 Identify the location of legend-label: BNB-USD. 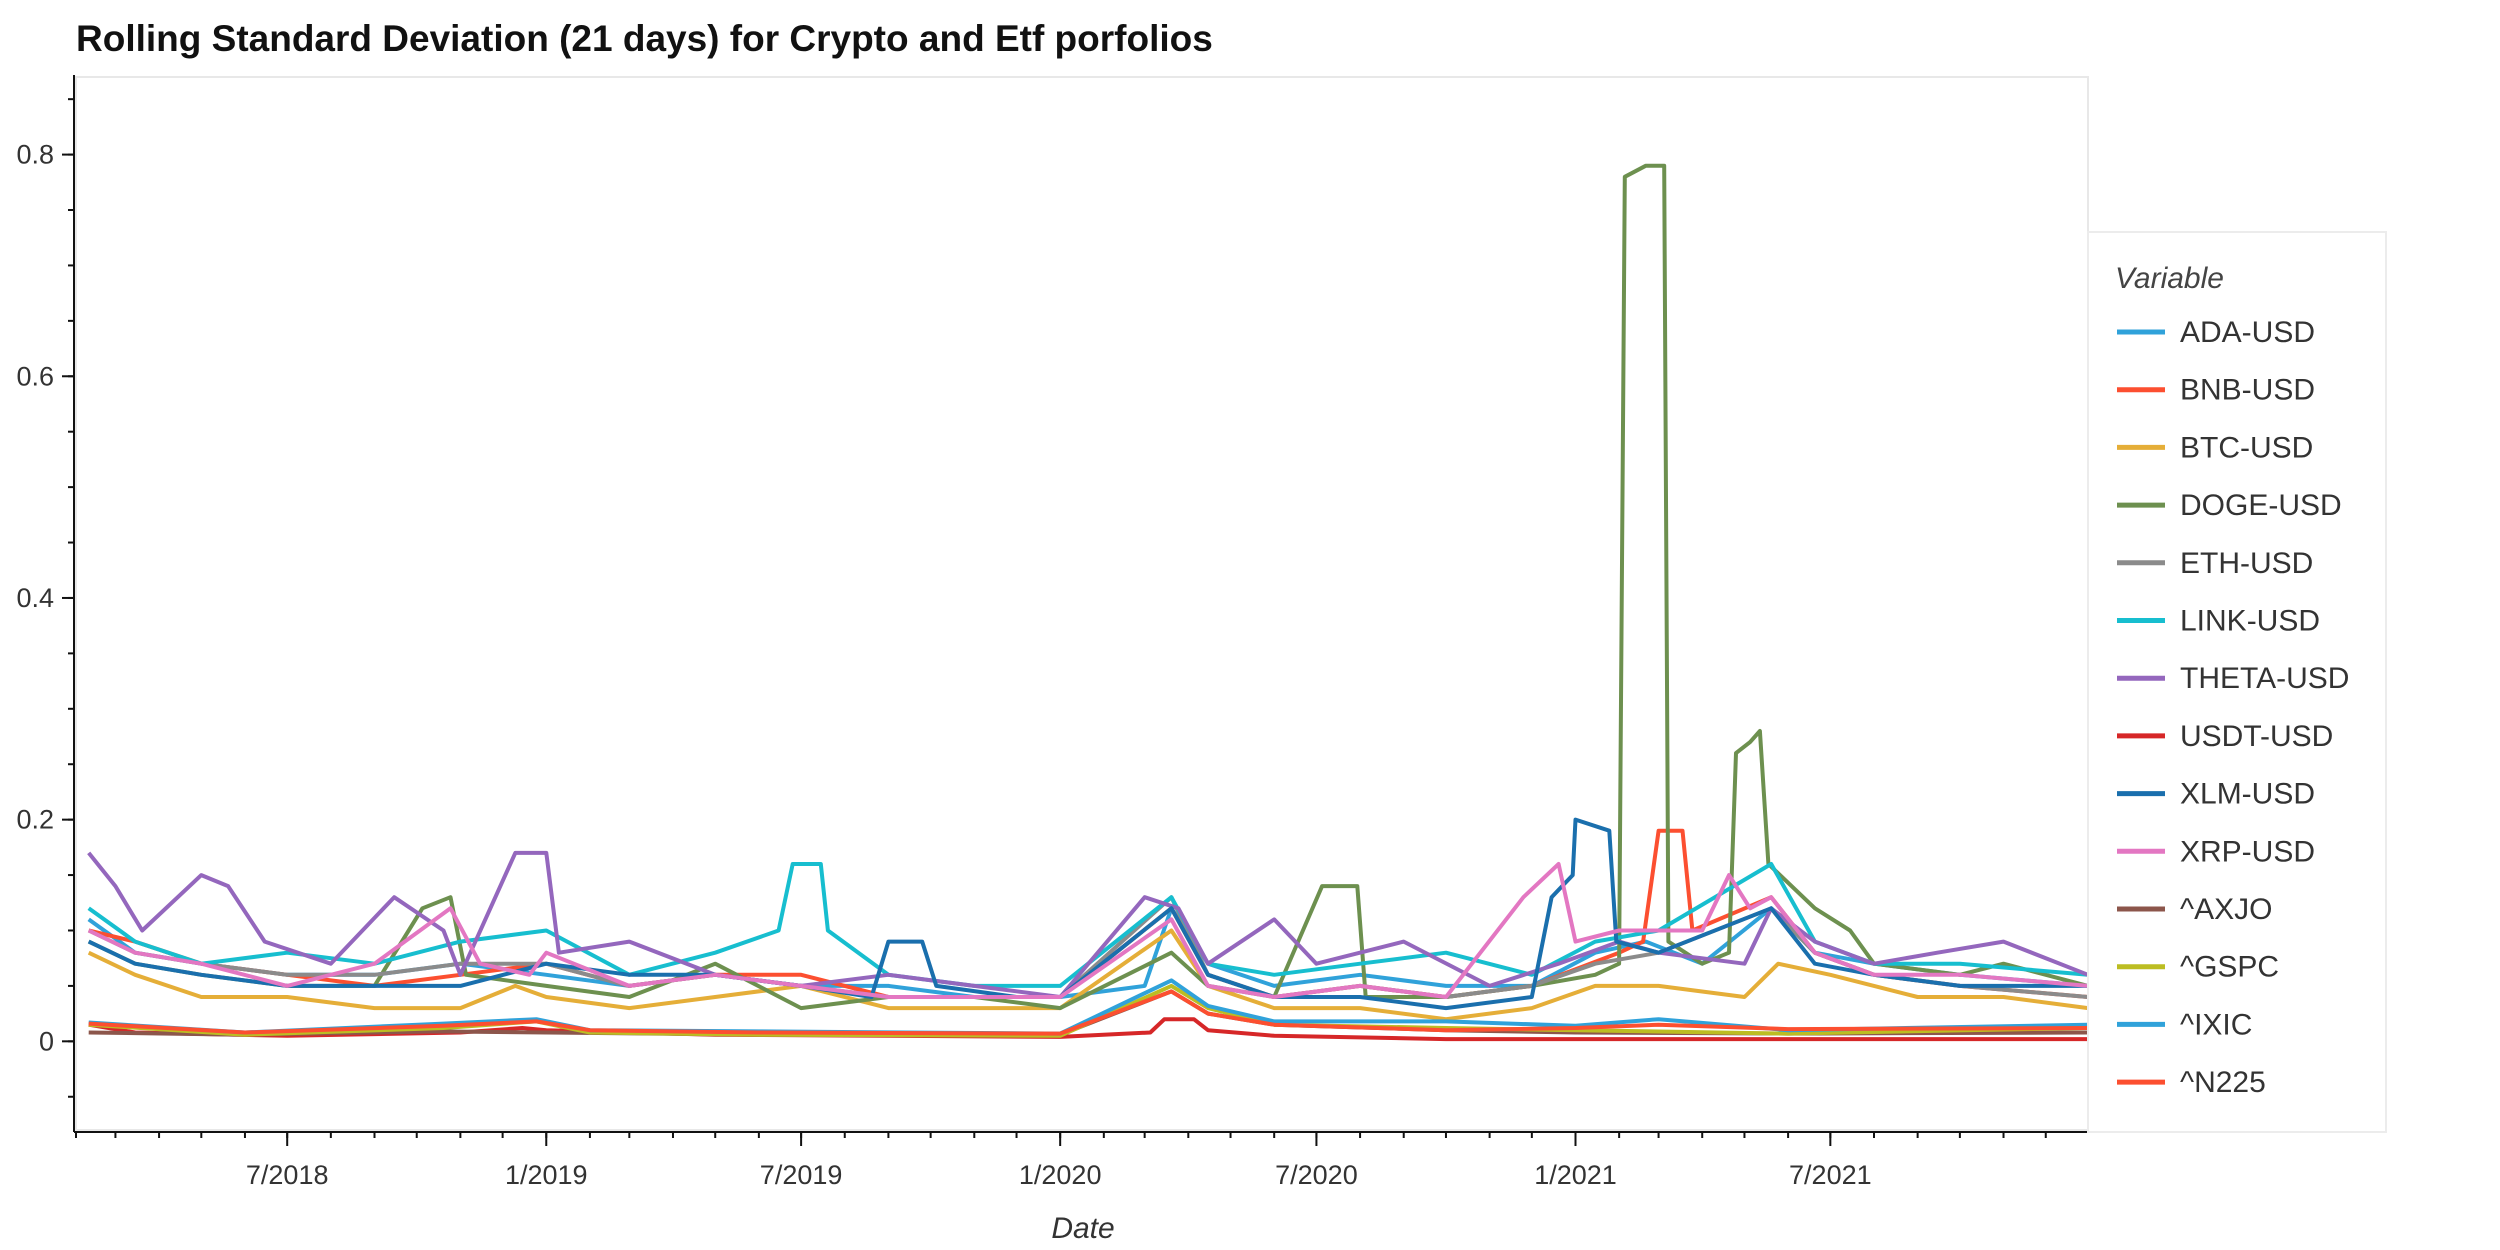
(2247, 390).